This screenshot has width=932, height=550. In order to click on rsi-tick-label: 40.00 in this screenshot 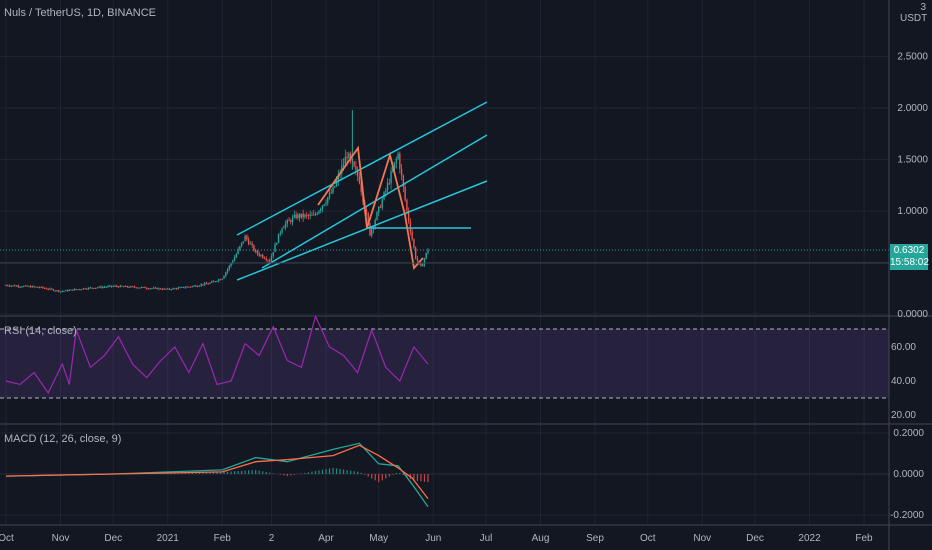, I will do `click(903, 381)`.